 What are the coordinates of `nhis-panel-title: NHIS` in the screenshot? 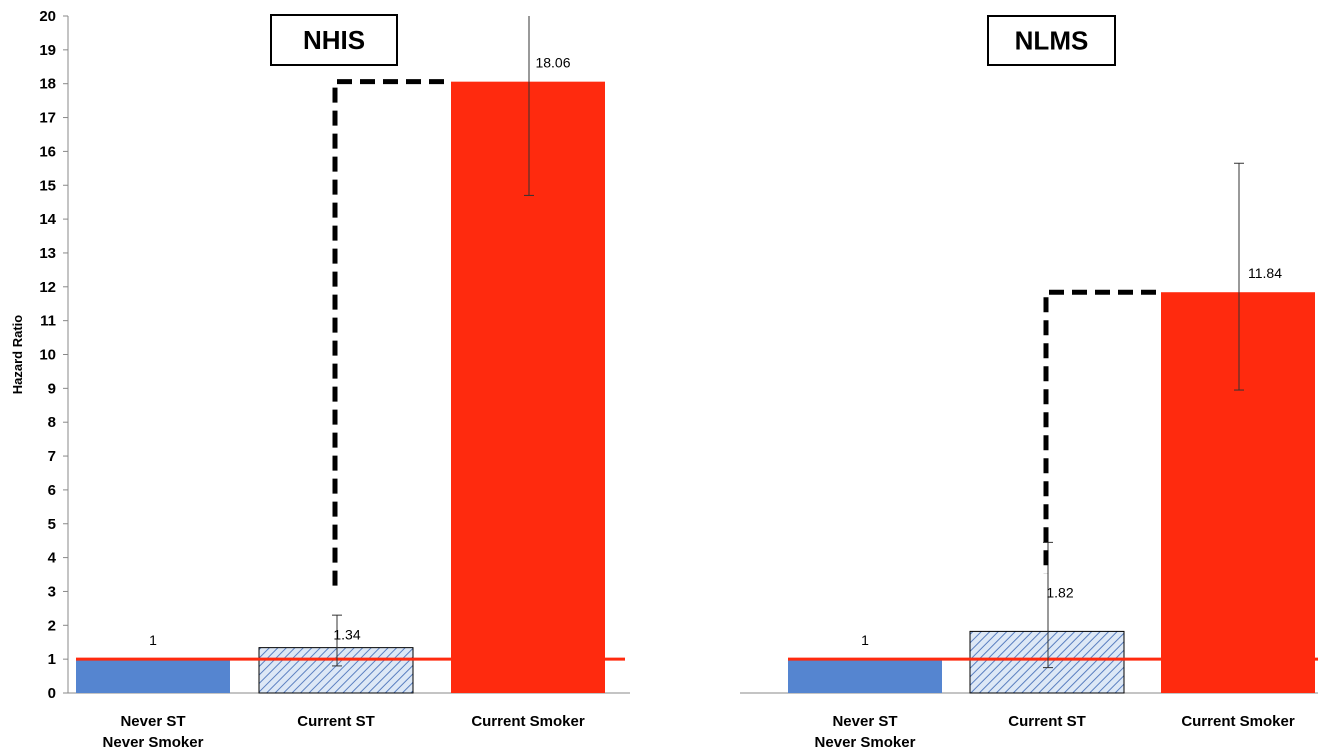 It's located at (334, 40).